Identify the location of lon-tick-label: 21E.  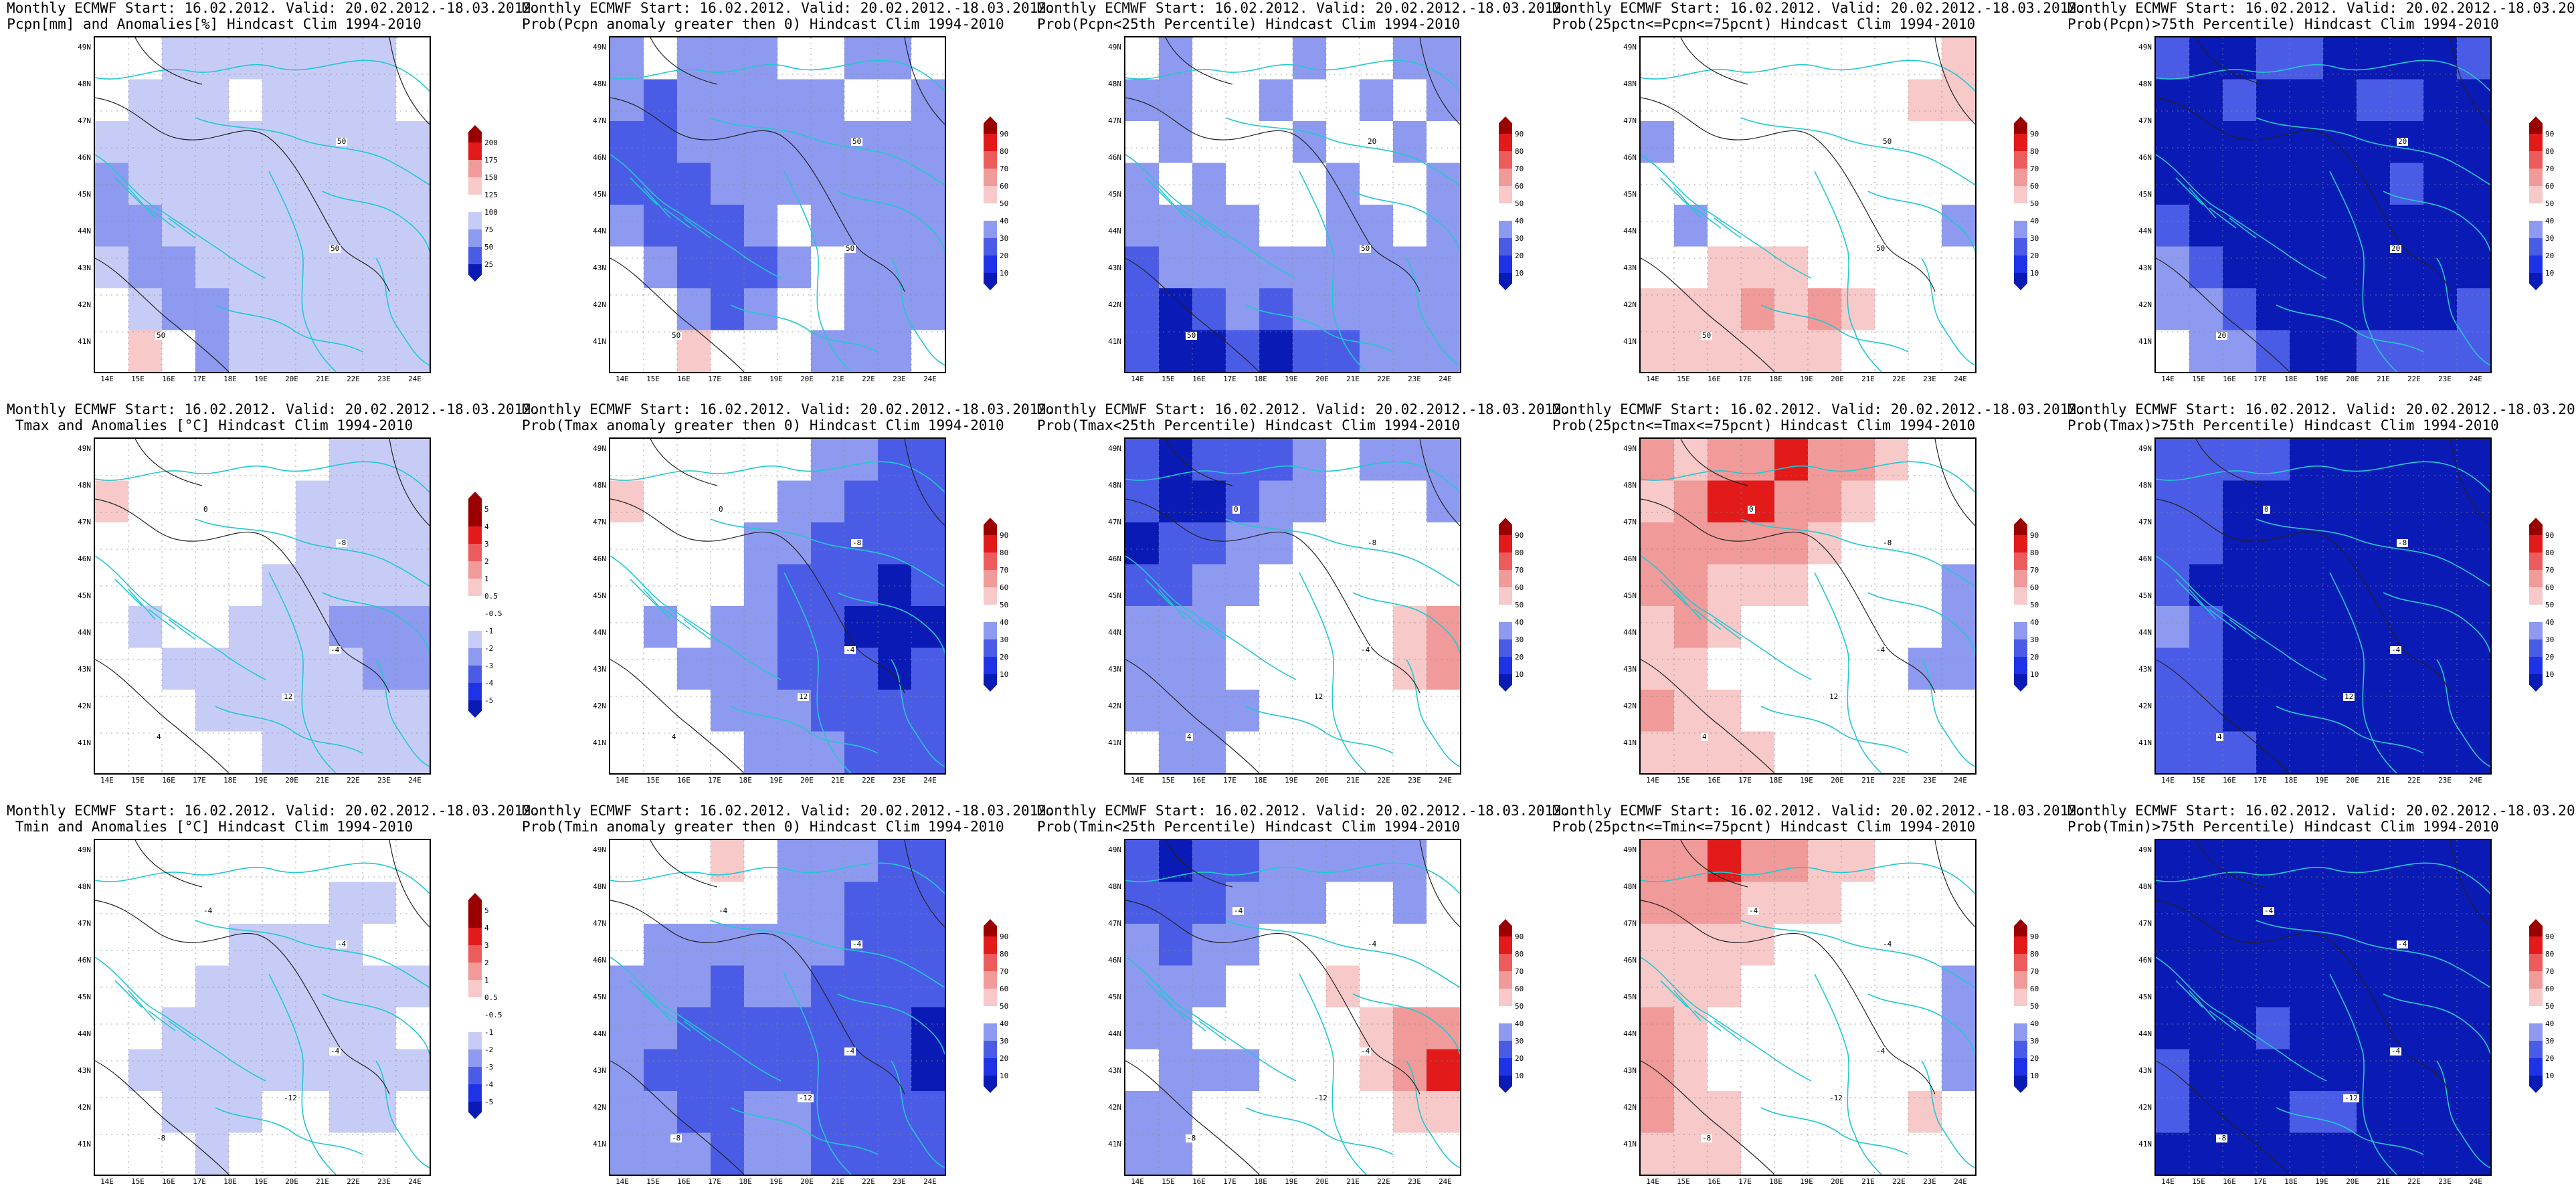
(1353, 379).